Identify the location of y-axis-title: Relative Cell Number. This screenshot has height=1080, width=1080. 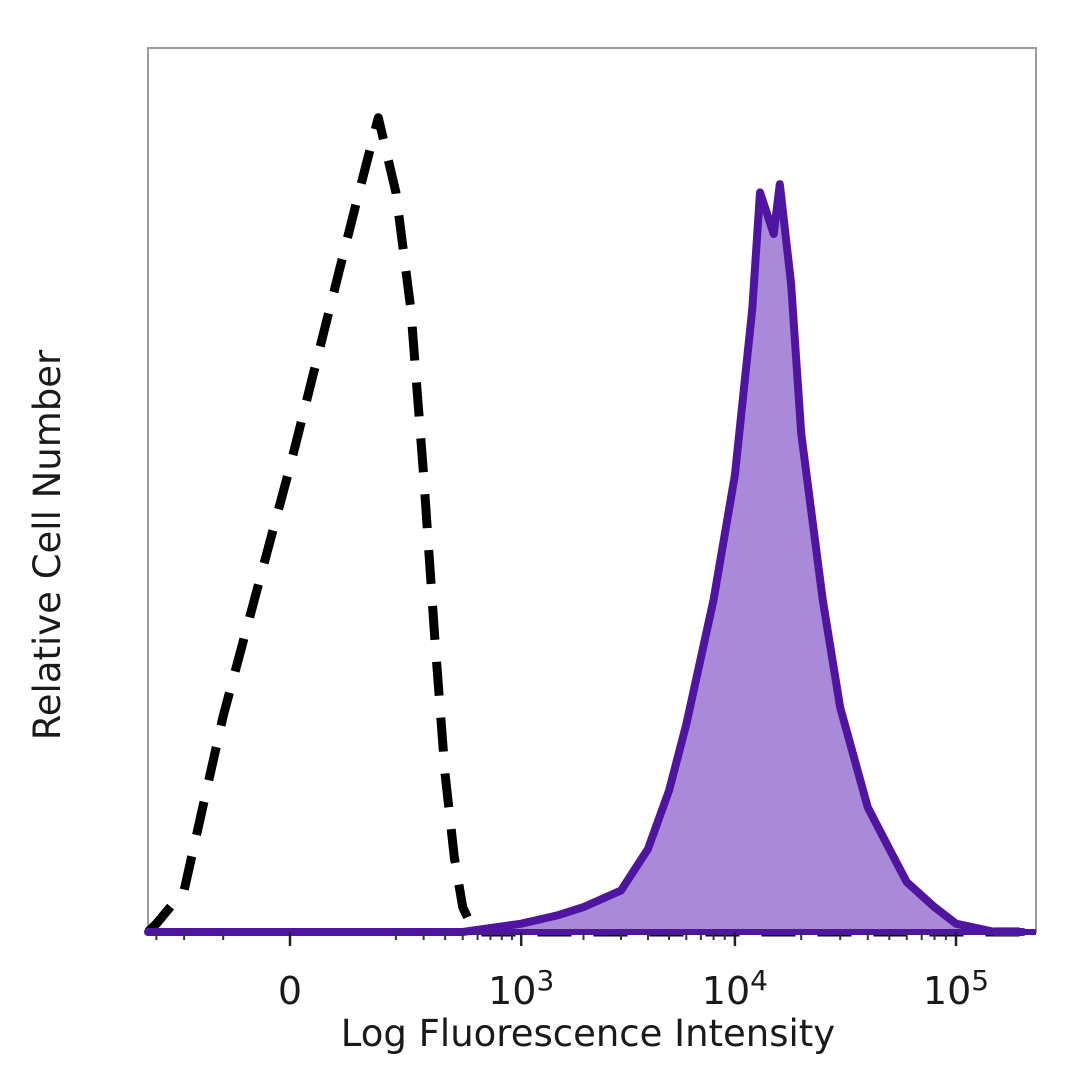
(47, 544).